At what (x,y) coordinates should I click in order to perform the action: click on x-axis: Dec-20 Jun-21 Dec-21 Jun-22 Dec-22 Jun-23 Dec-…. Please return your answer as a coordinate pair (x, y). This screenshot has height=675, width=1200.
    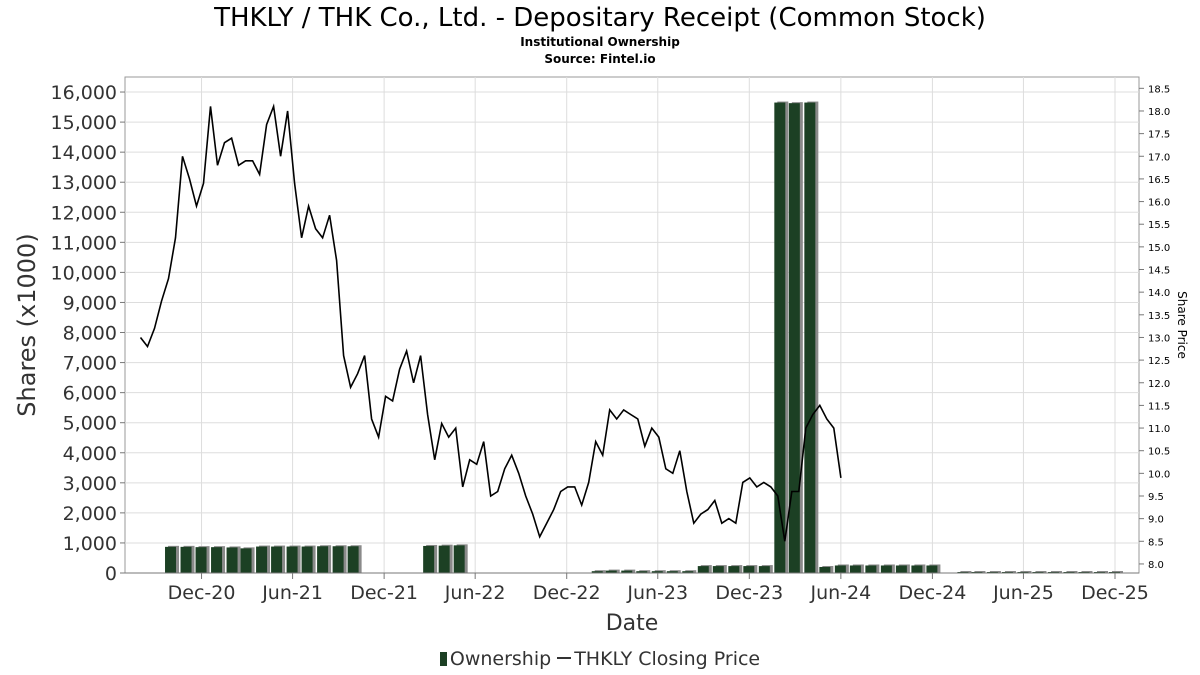
    Looking at the image, I should click on (637, 588).